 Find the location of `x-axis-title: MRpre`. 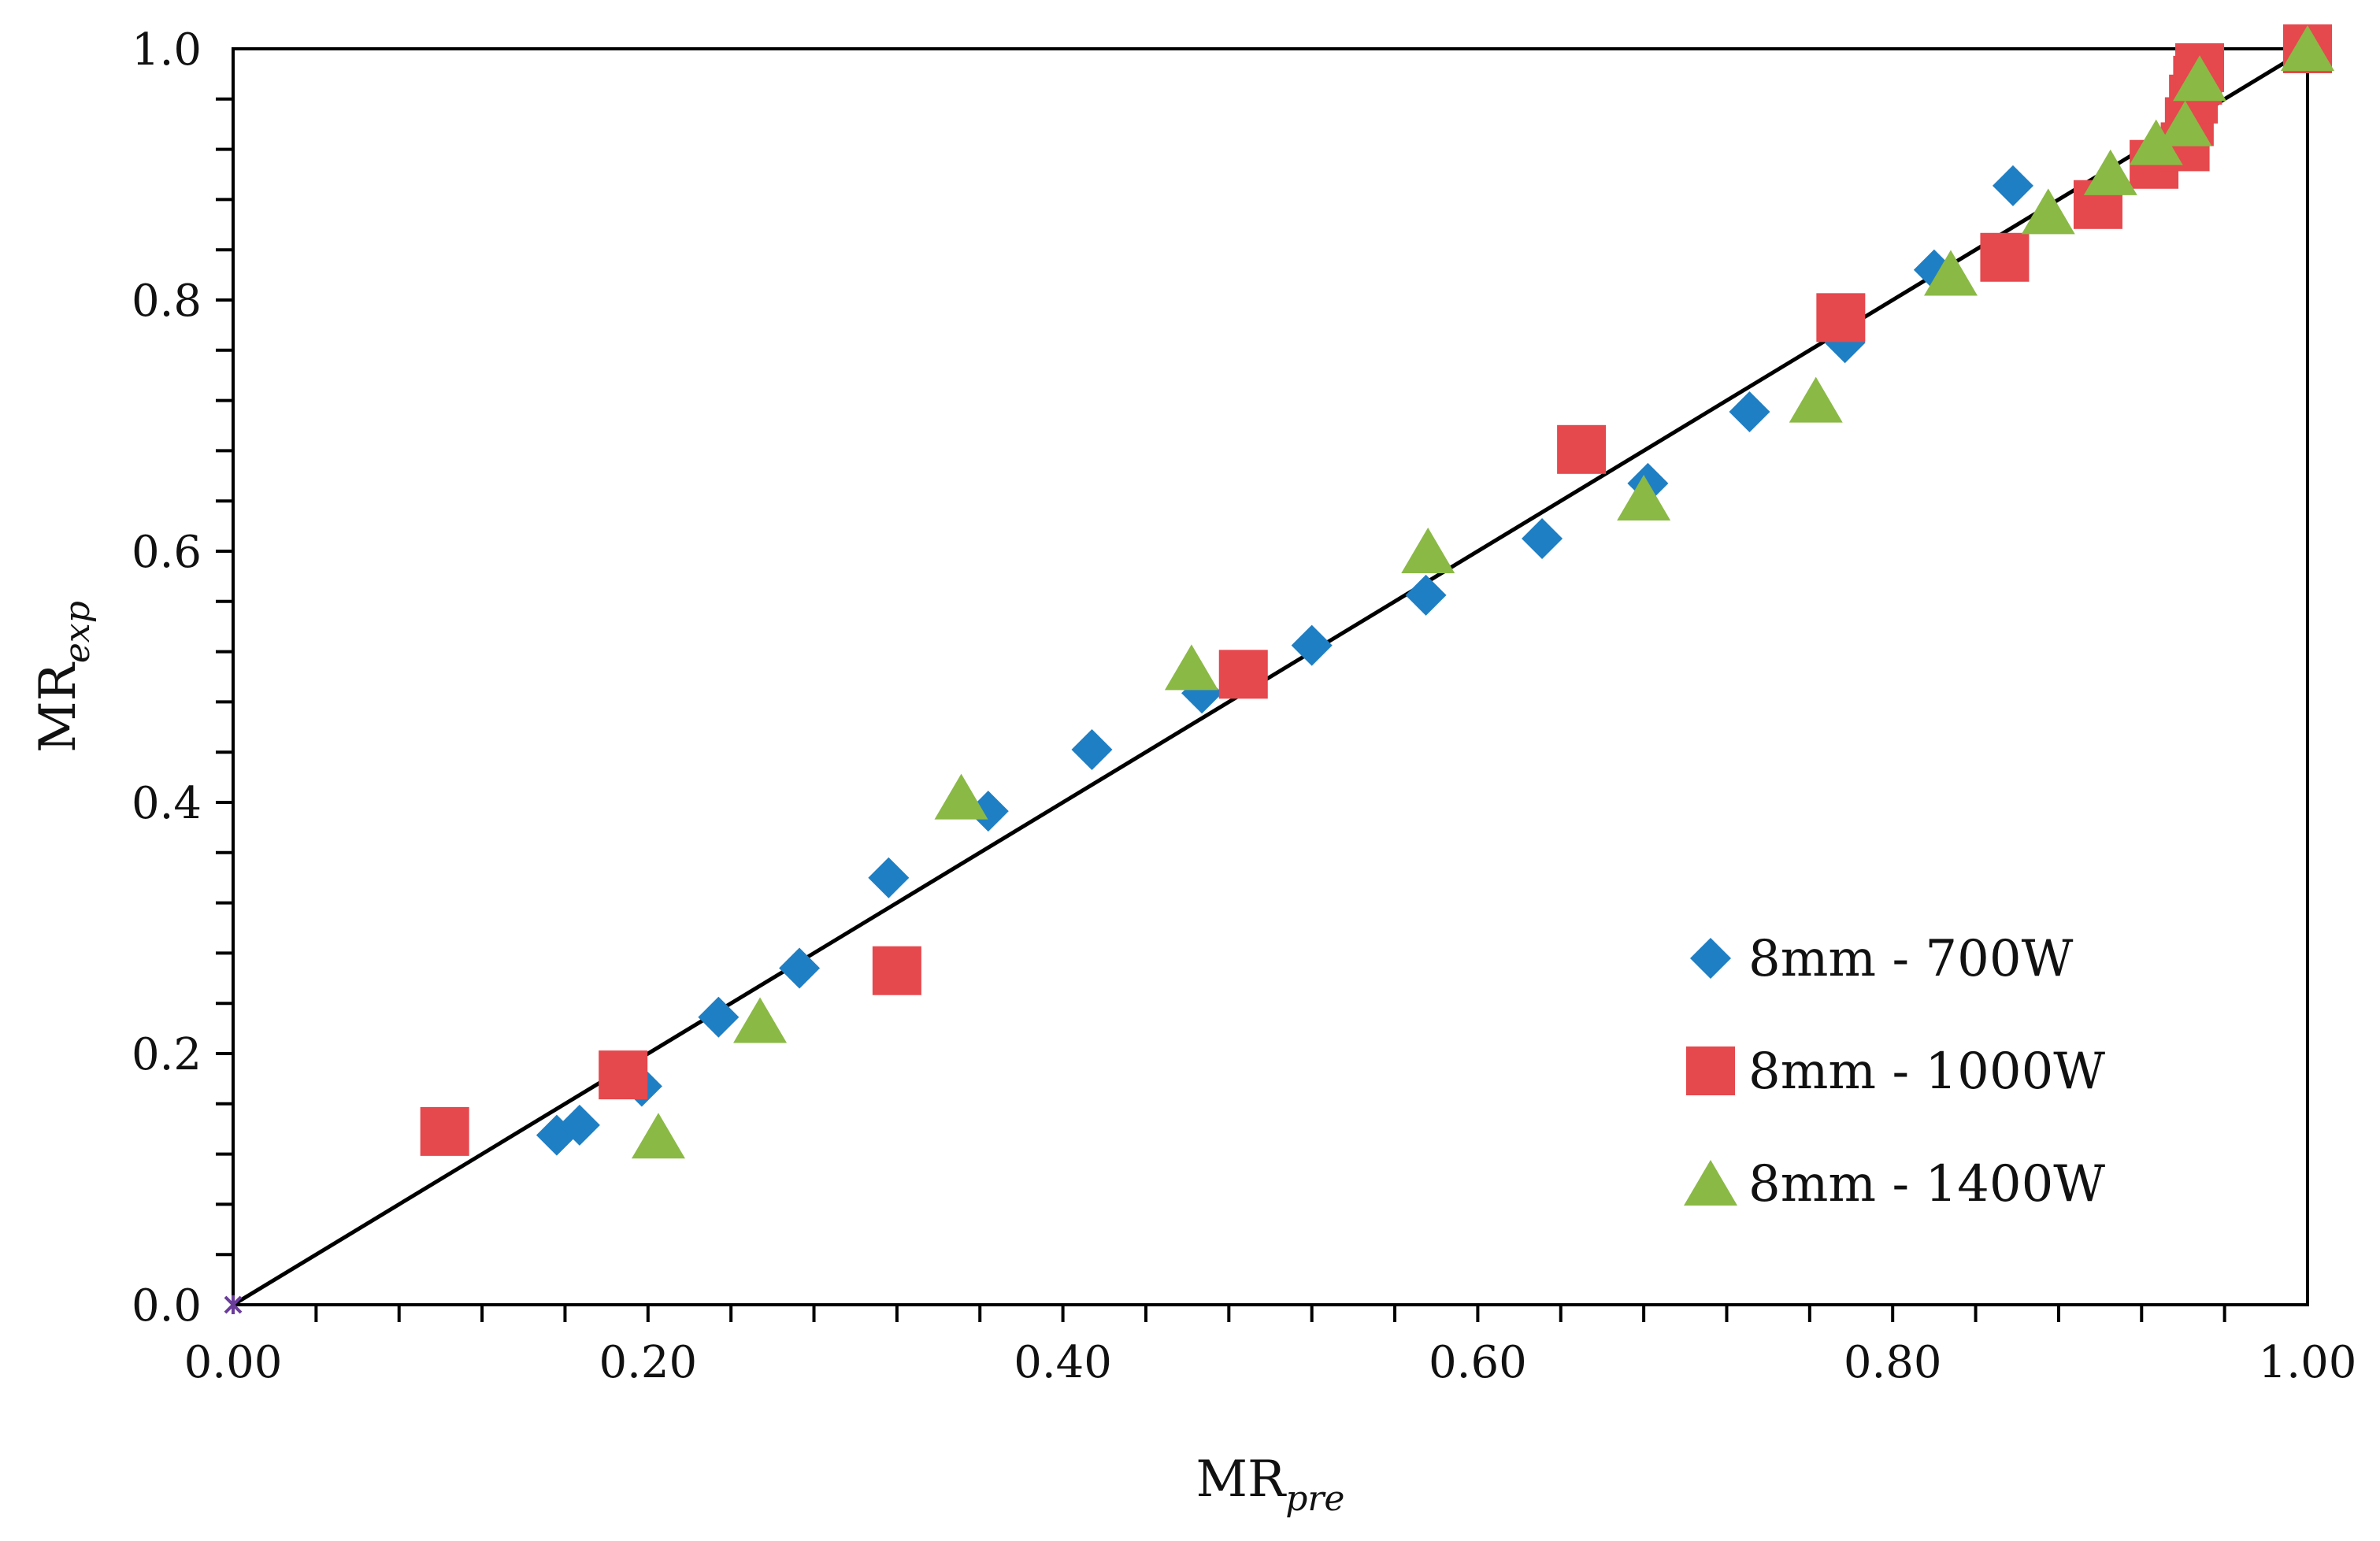

x-axis-title: MRpre is located at coordinates (1270, 1484).